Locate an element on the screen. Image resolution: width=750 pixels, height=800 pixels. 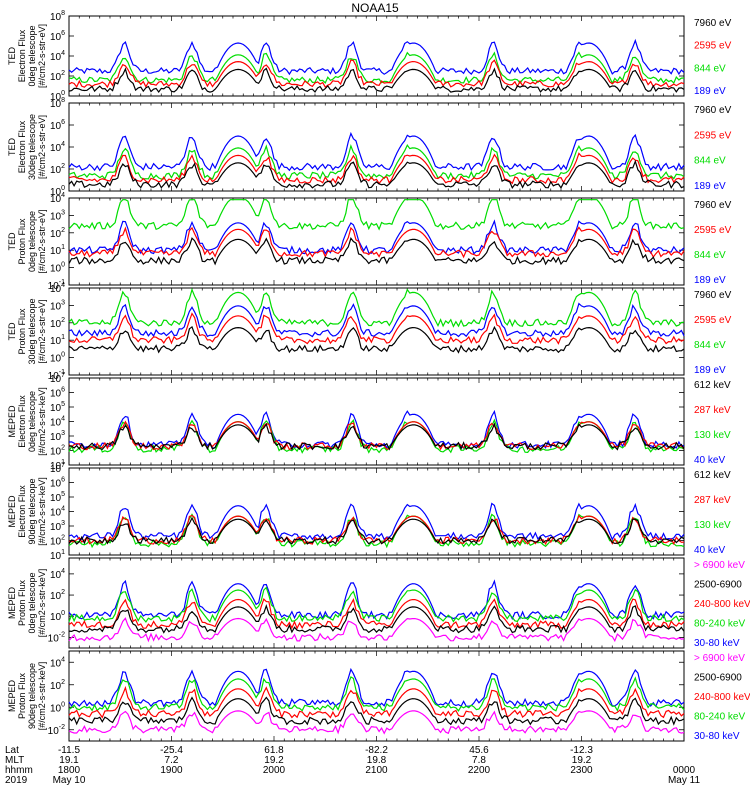
lat-value: 45.6 is located at coordinates (479, 750).